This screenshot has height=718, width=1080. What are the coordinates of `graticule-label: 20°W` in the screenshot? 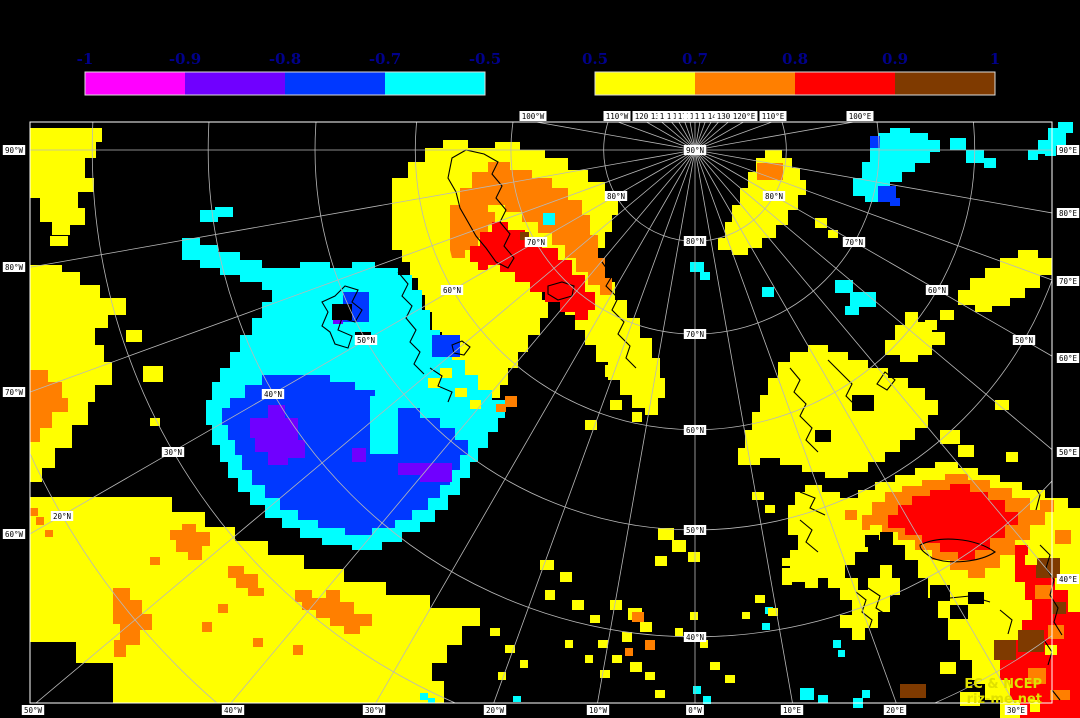 It's located at (495, 710).